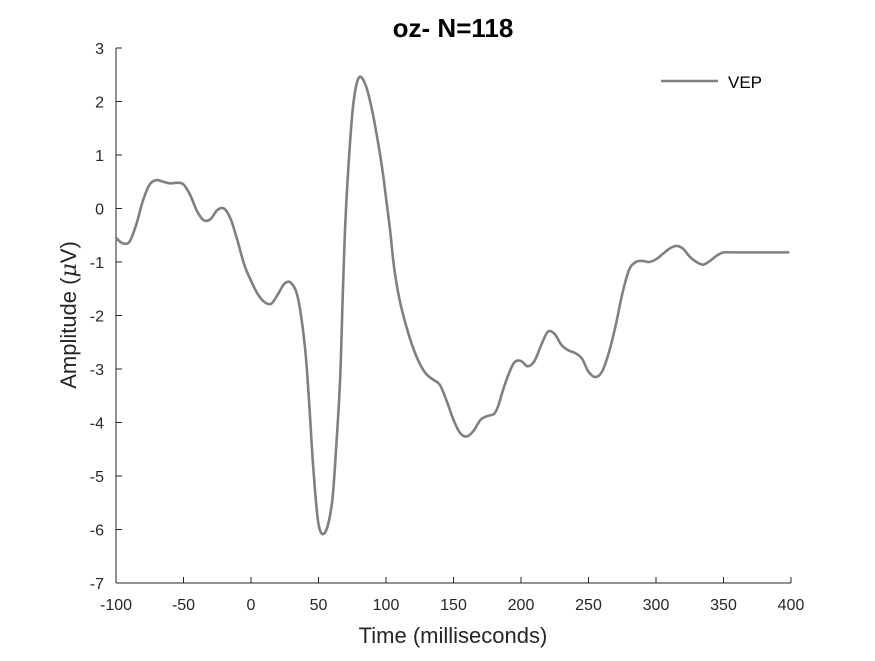 The image size is (875, 661). What do you see at coordinates (588, 605) in the screenshot?
I see `x-tick-label: 250` at bounding box center [588, 605].